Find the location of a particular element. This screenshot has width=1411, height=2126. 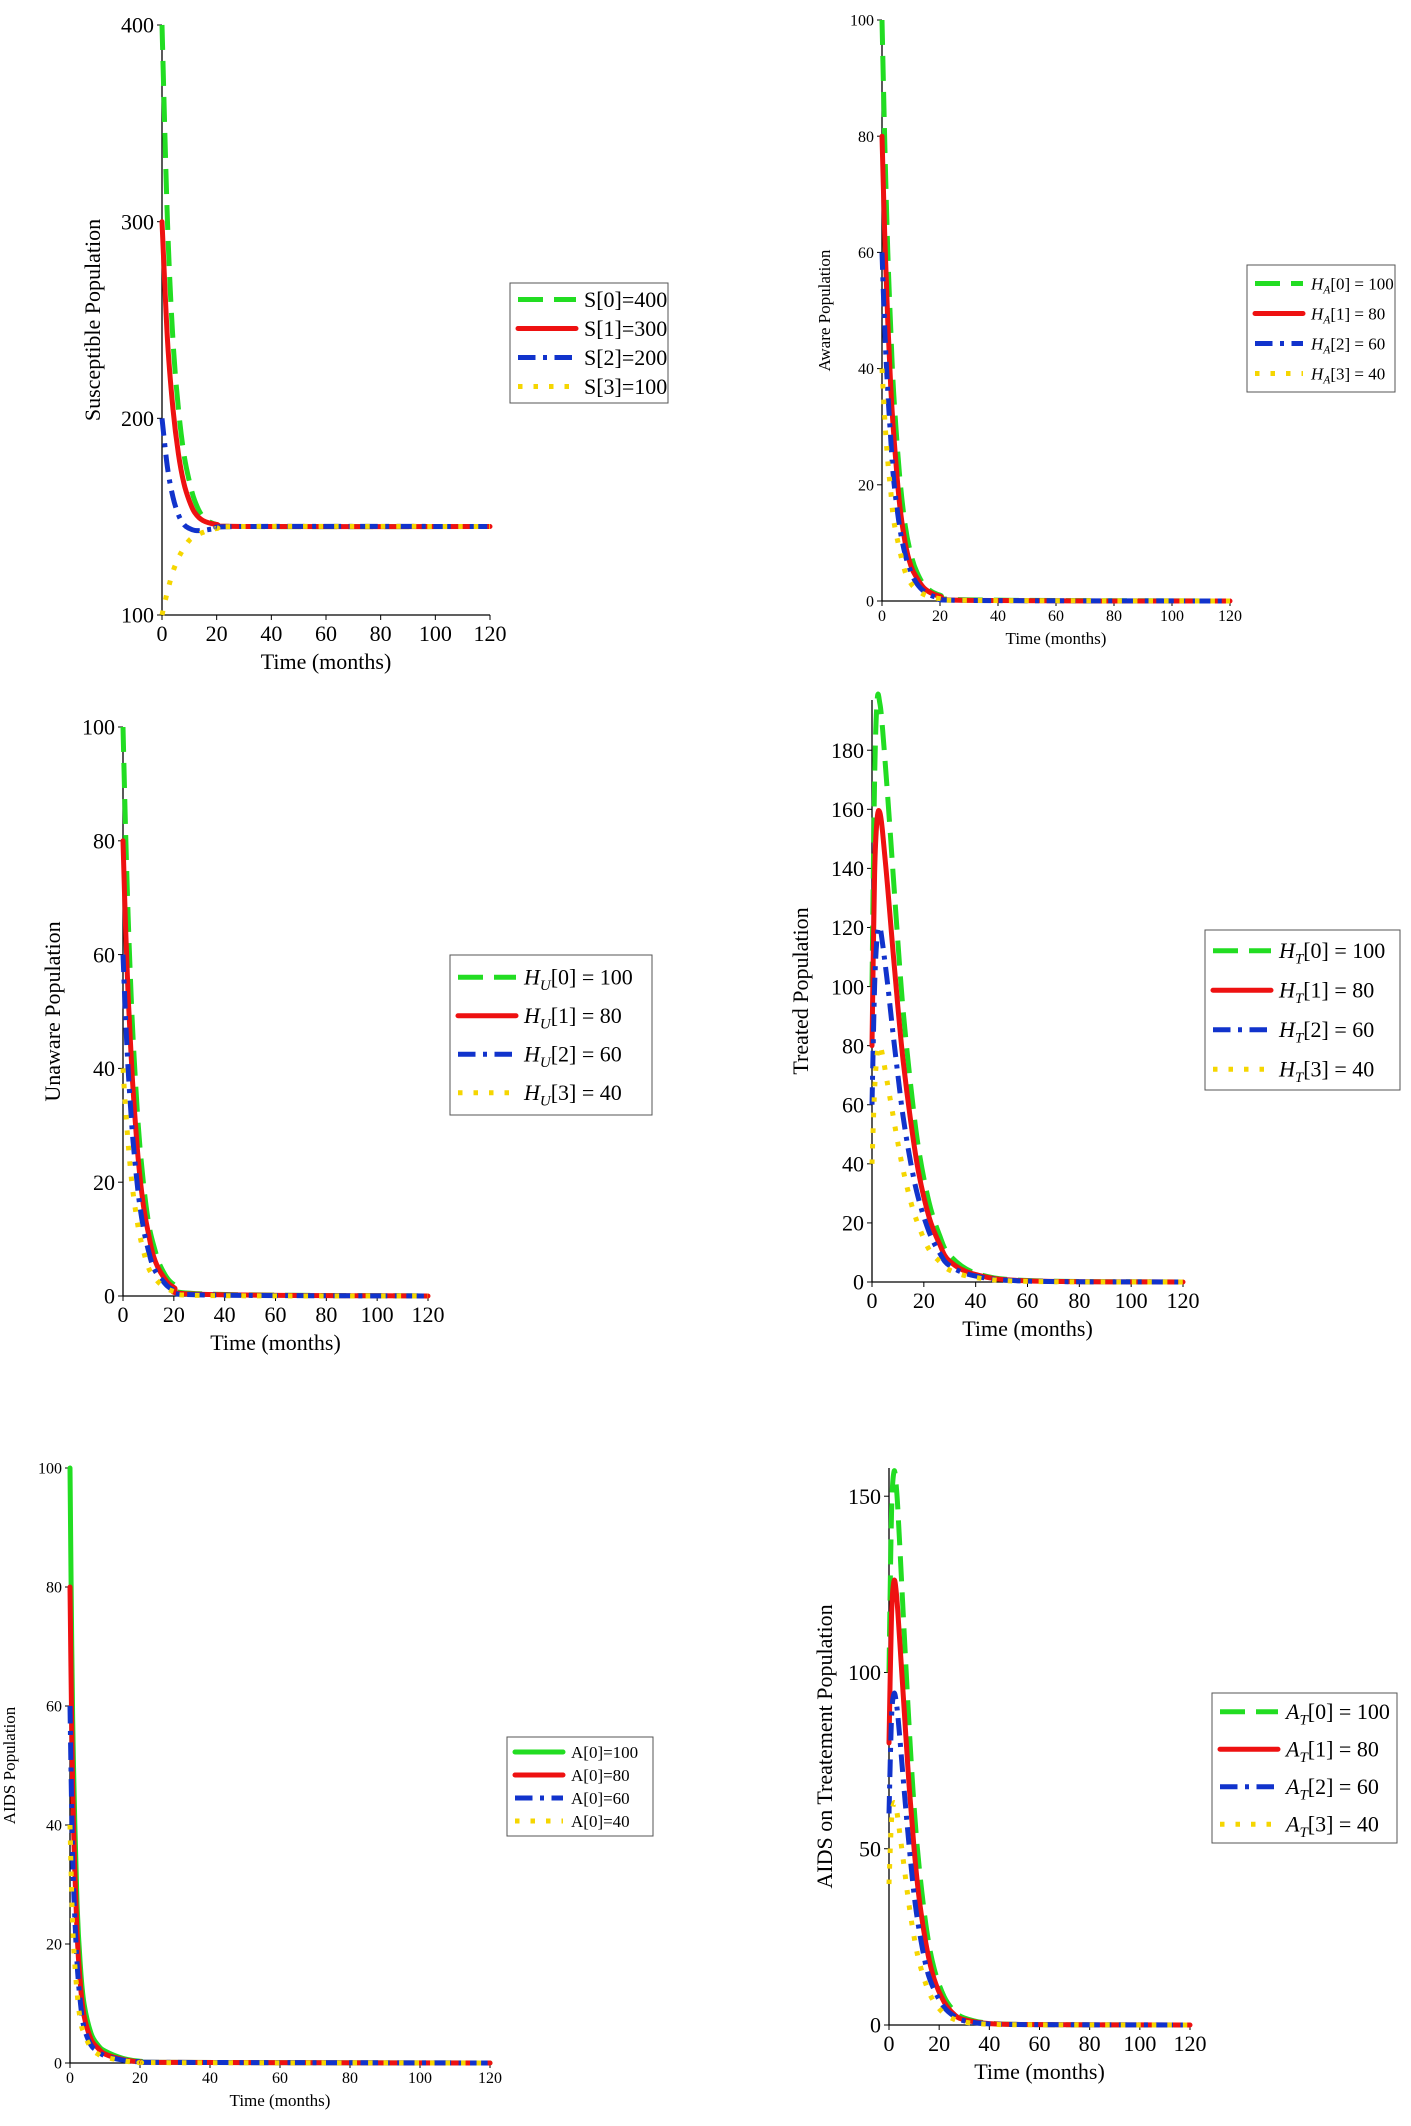

legend-entry-0: HU[0] = 100 is located at coordinates (578, 980).